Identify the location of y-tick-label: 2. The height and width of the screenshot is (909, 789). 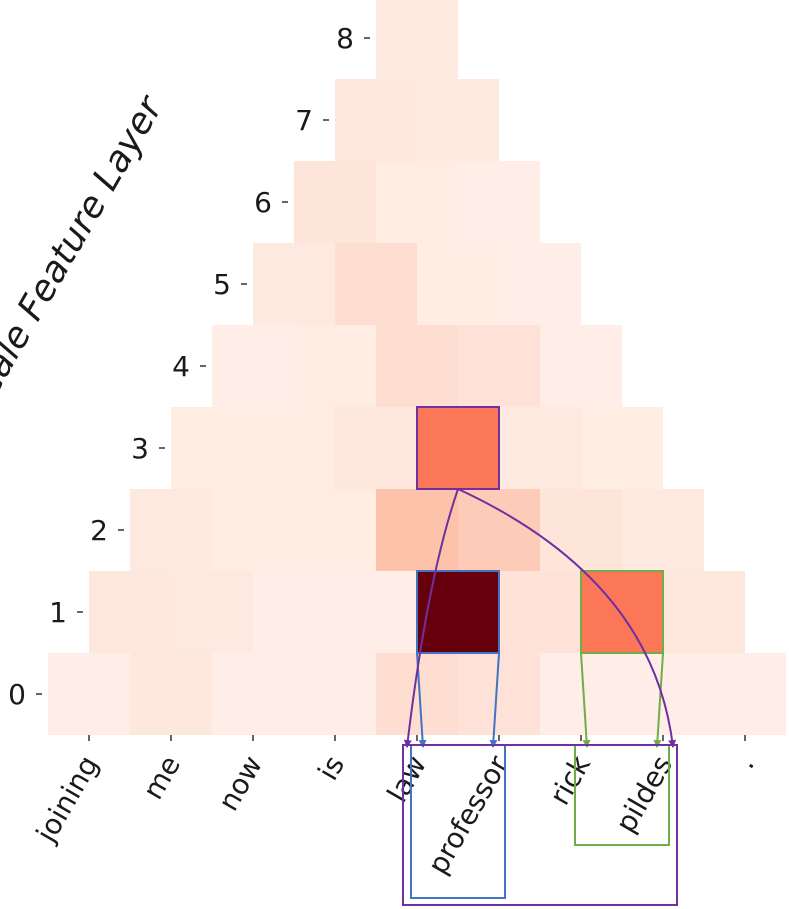
(99, 530).